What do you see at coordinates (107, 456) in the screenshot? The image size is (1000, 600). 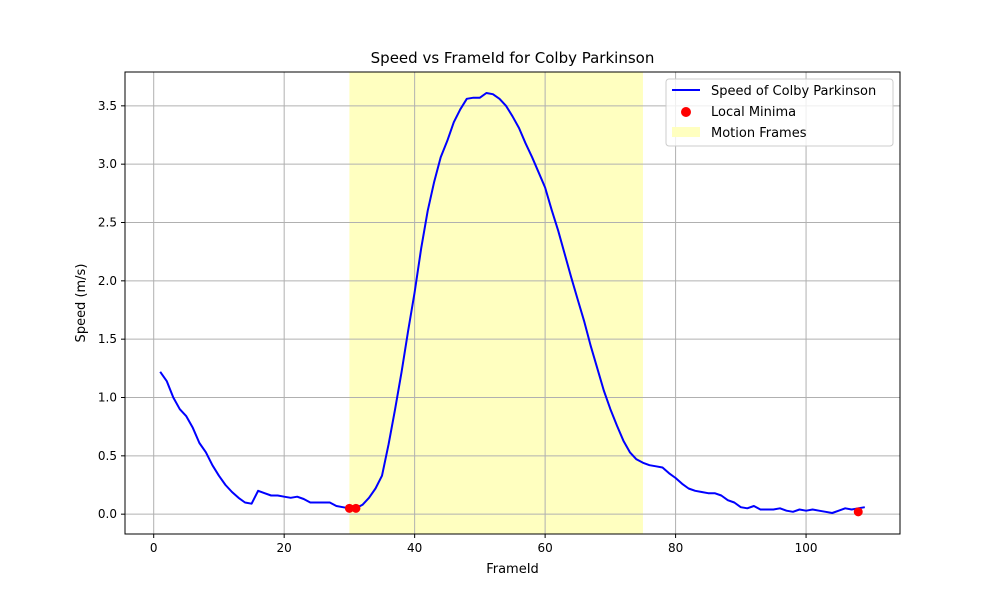 I see `y-tick-label-1: 0.5` at bounding box center [107, 456].